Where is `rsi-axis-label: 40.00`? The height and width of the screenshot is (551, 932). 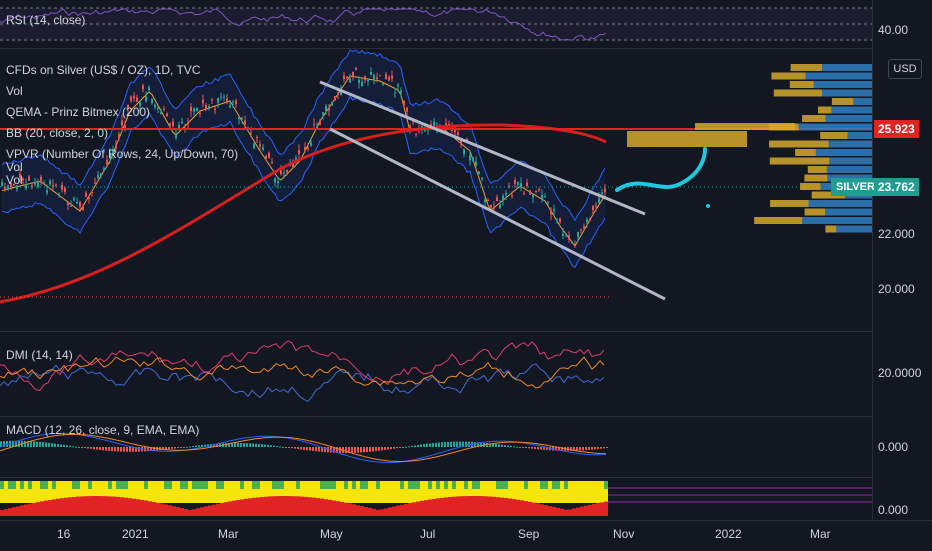
rsi-axis-label: 40.00 is located at coordinates (893, 30).